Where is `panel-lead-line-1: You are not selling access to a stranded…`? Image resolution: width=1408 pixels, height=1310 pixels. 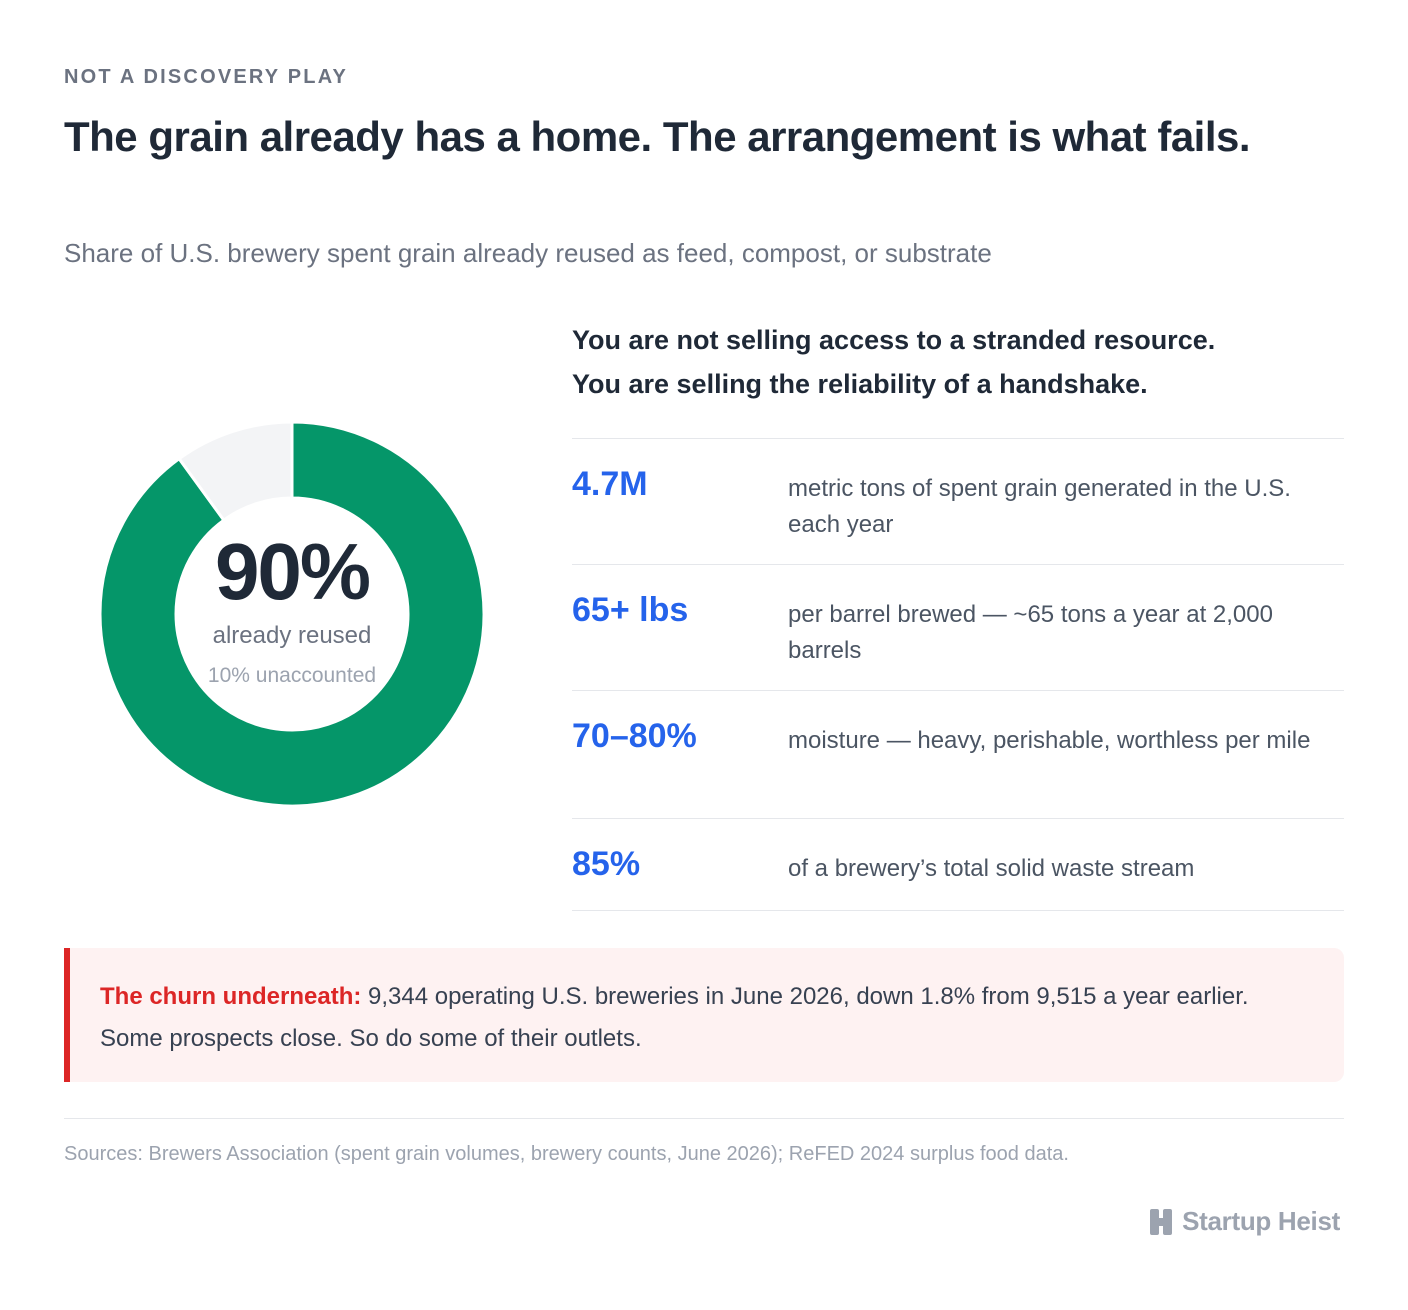 panel-lead-line-1: You are not selling access to a stranded… is located at coordinates (894, 340).